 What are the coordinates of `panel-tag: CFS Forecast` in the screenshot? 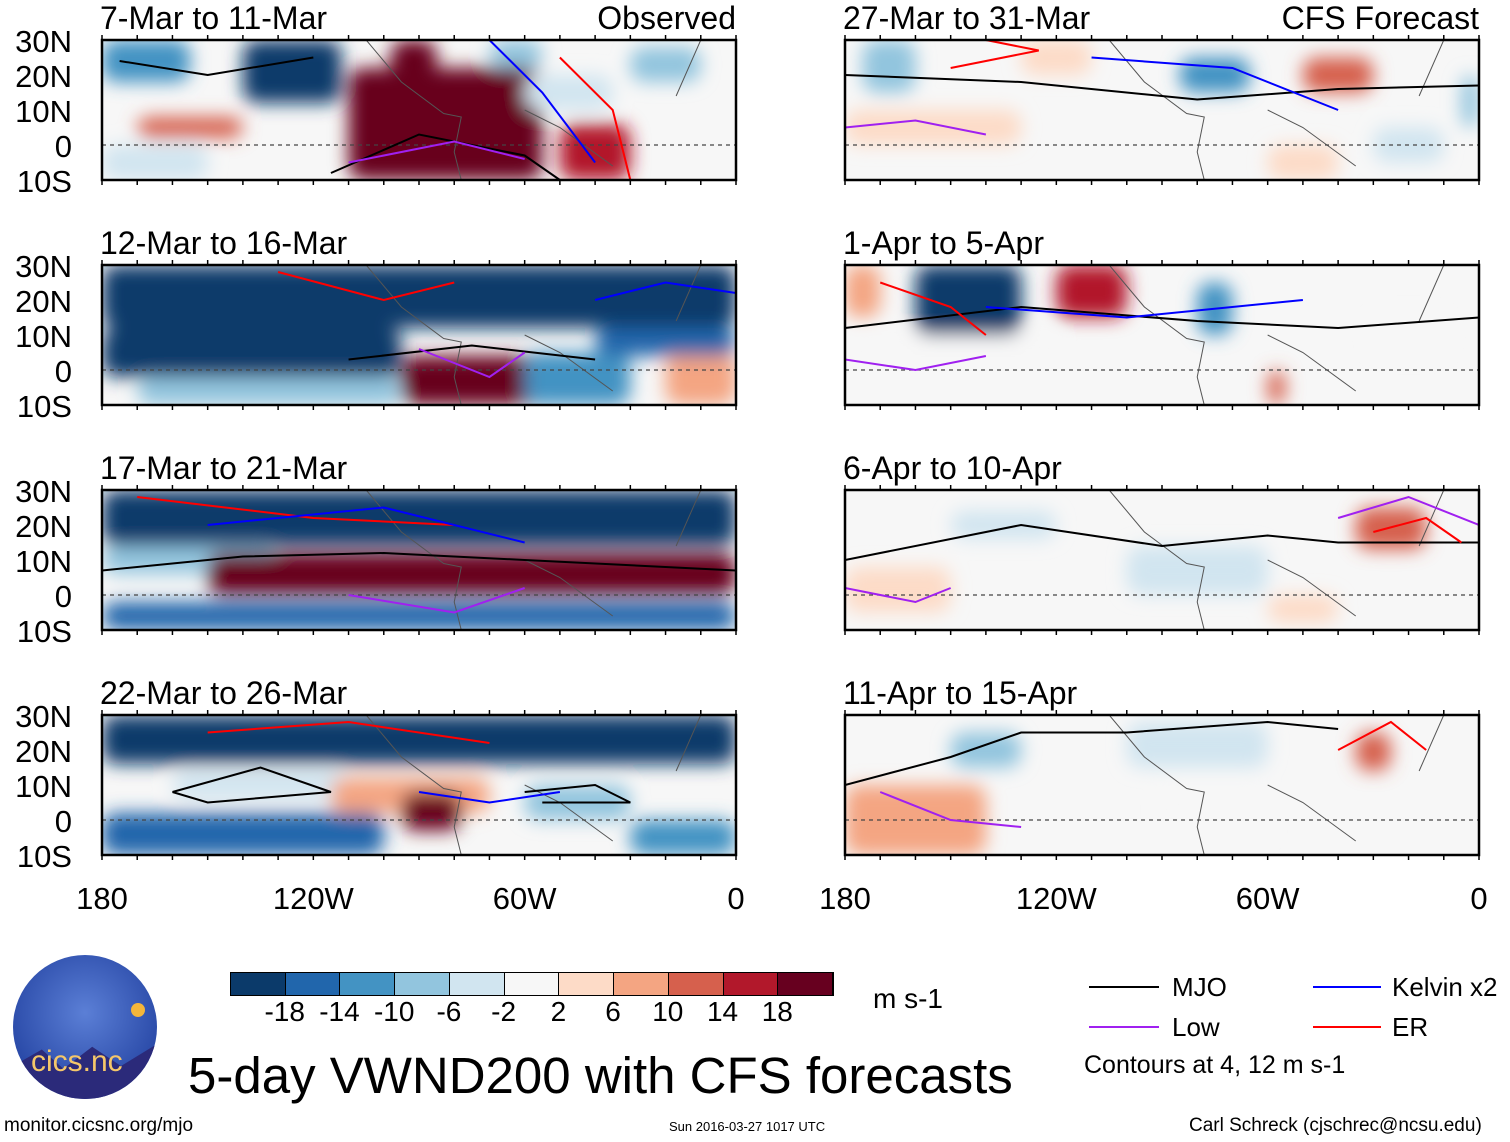 It's located at (1380, 18).